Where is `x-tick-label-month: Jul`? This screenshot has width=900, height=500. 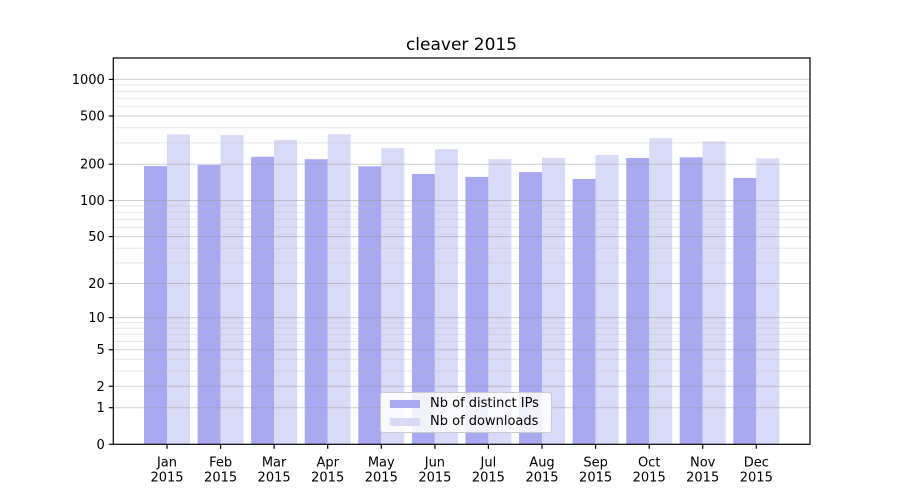 x-tick-label-month: Jul is located at coordinates (488, 463).